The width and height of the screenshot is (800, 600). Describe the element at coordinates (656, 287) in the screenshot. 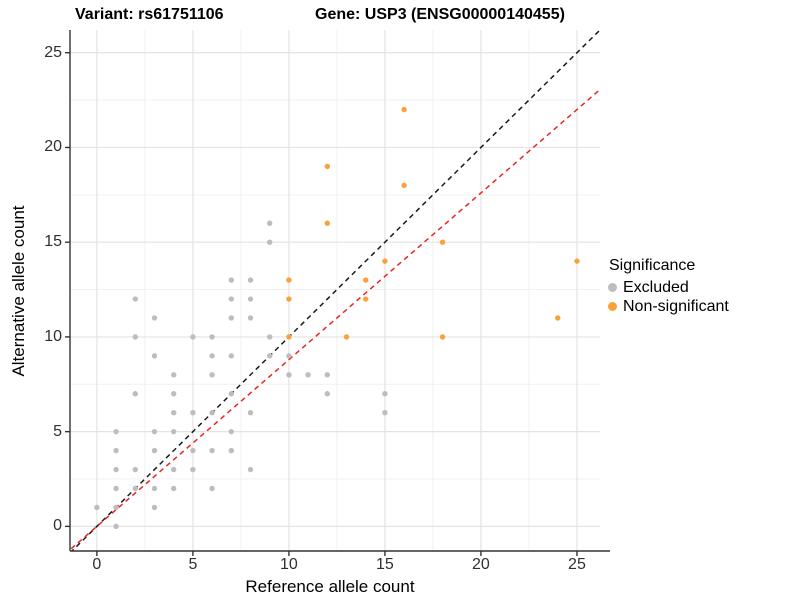

I see `legend-label-excluded: Excluded` at that location.